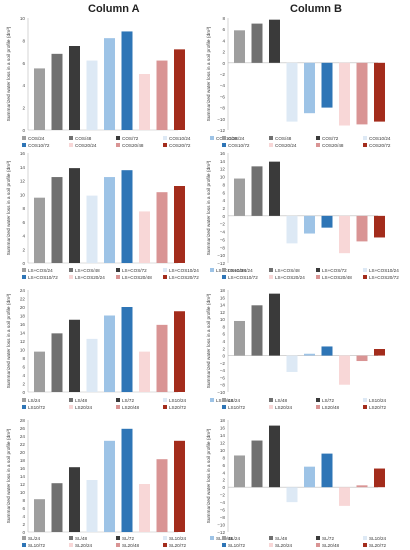  I want to click on legend-label: LS20/48, so click(331, 407).